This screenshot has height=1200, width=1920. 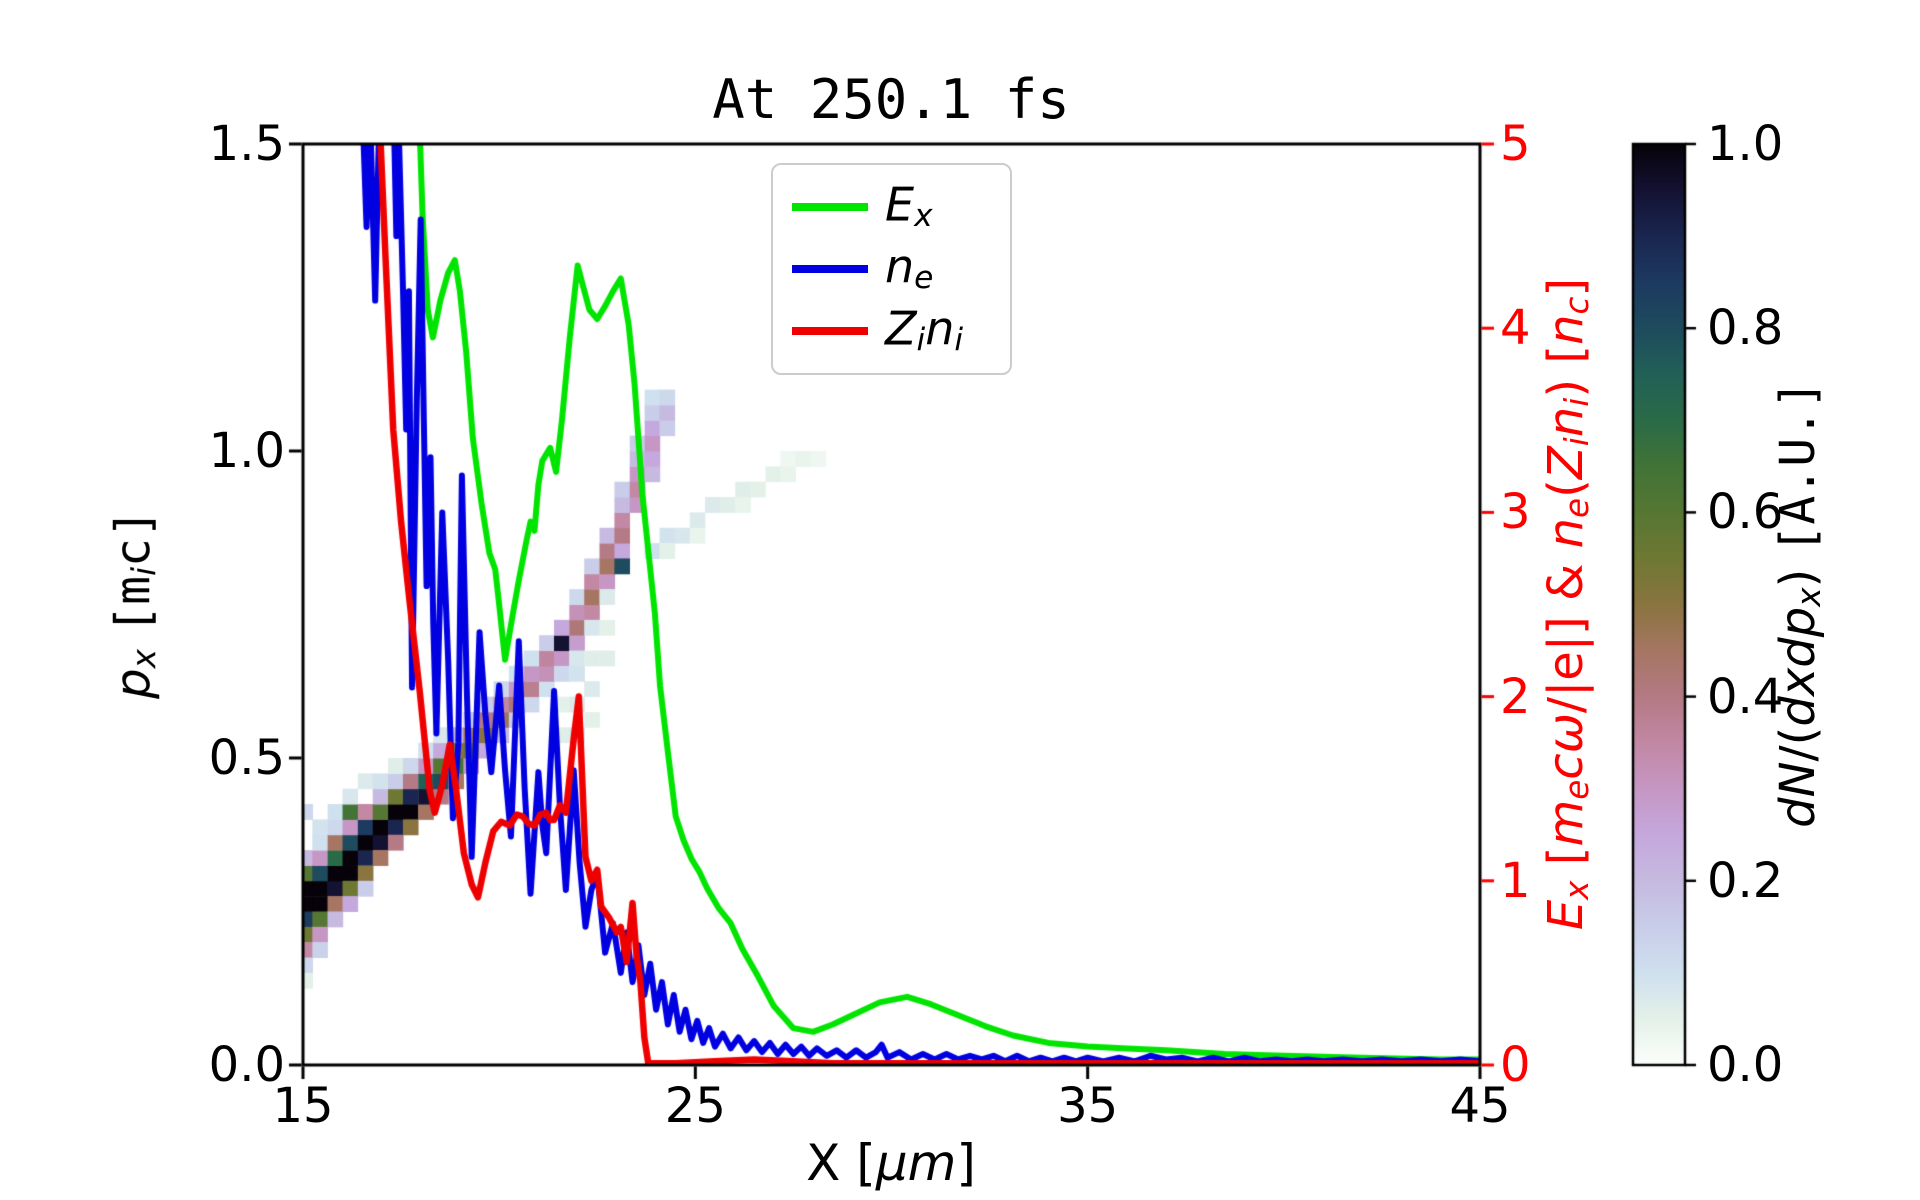 I want to click on legend-item-ex: Ex, so click(x=891, y=207).